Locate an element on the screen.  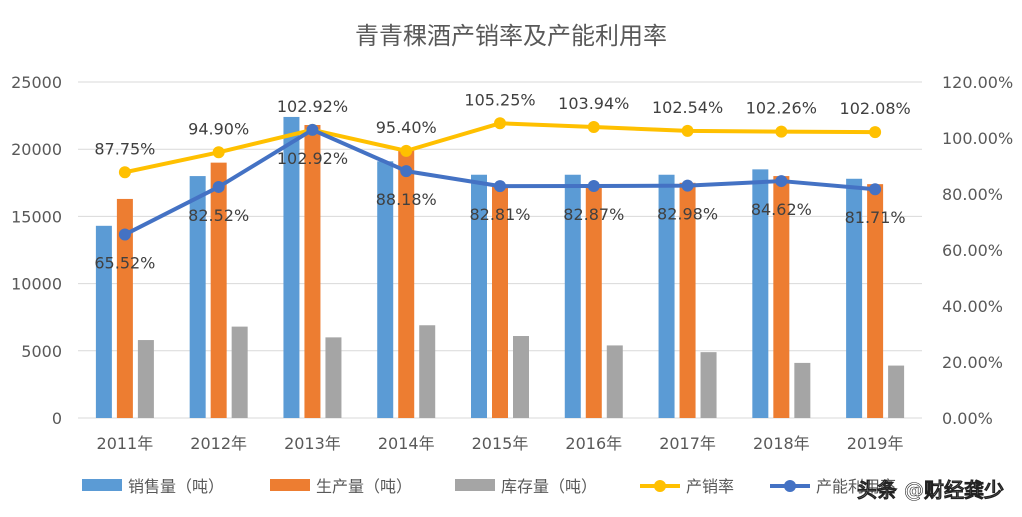
legend: 销售量（吨） 生产量（吨） 库存量（吨） 产销率 产能利用率 is located at coordinates (489, 486).